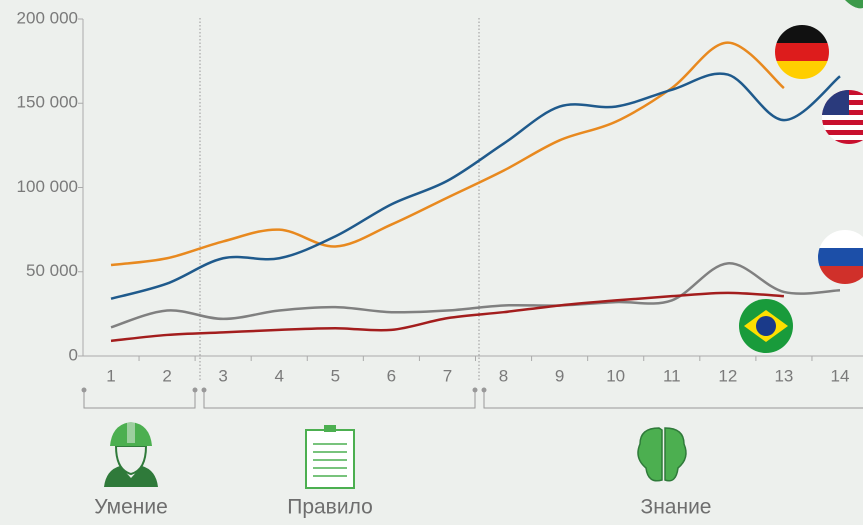 This screenshot has width=863, height=525. I want to click on flag-brazil, so click(766, 326).